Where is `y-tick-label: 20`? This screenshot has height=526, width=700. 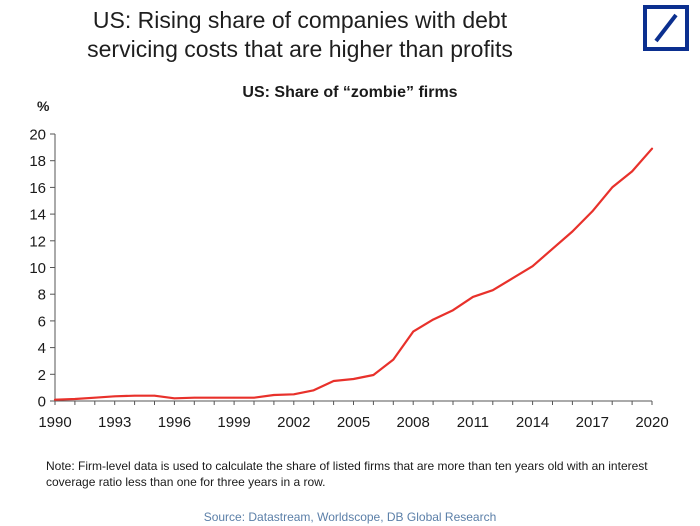
y-tick-label: 20 is located at coordinates (37, 135).